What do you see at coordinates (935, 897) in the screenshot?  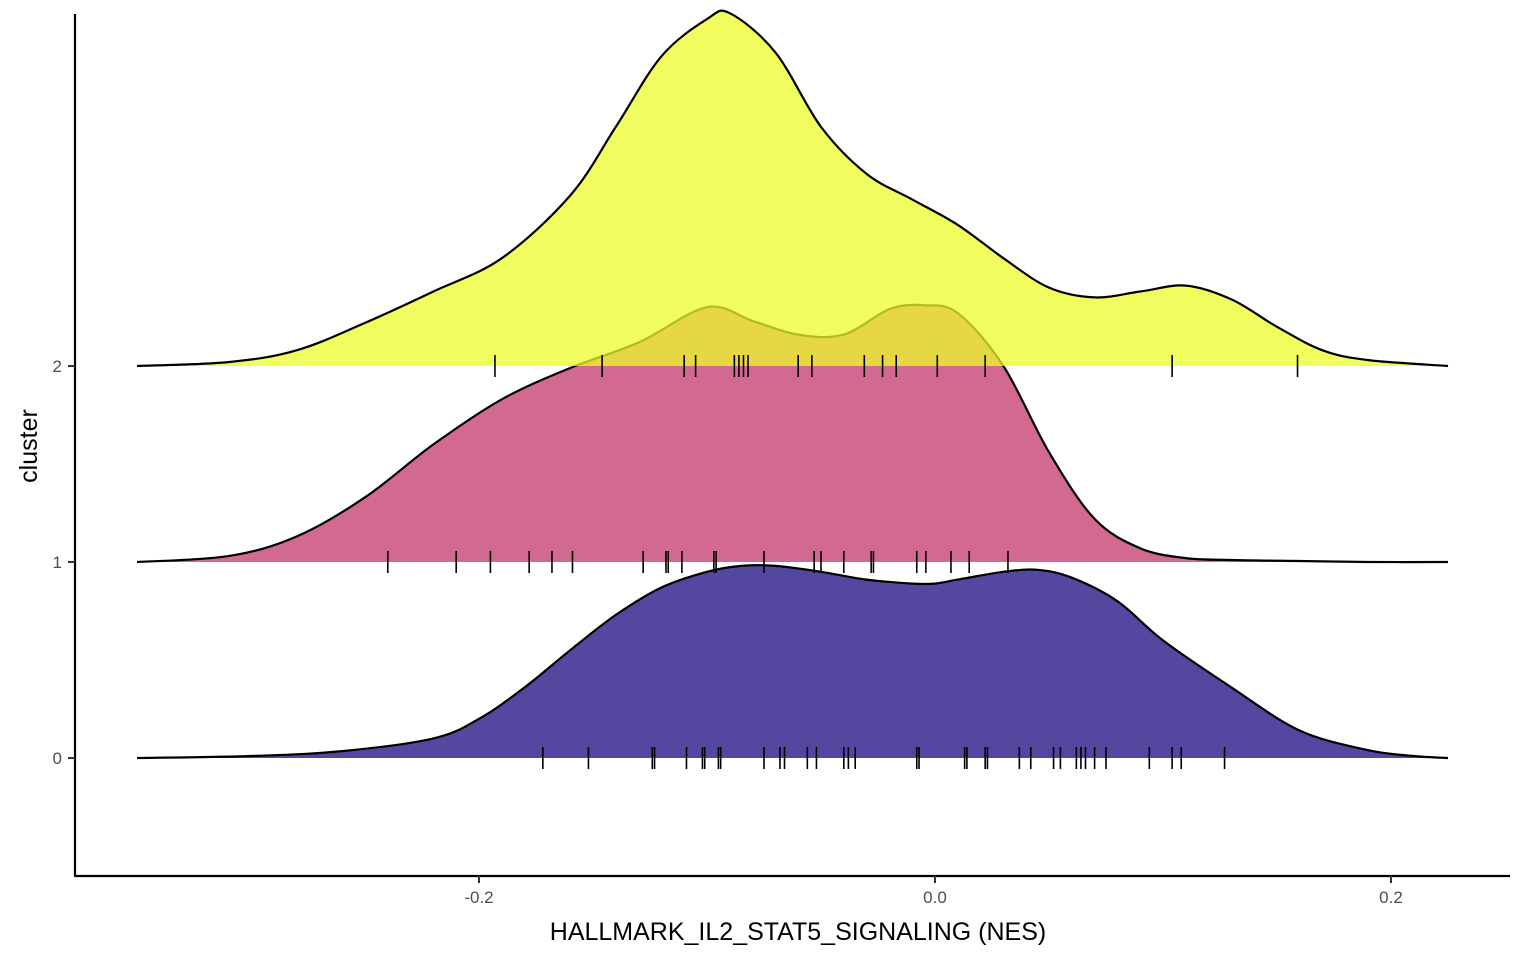 I see `x-tick-label: 0.0` at bounding box center [935, 897].